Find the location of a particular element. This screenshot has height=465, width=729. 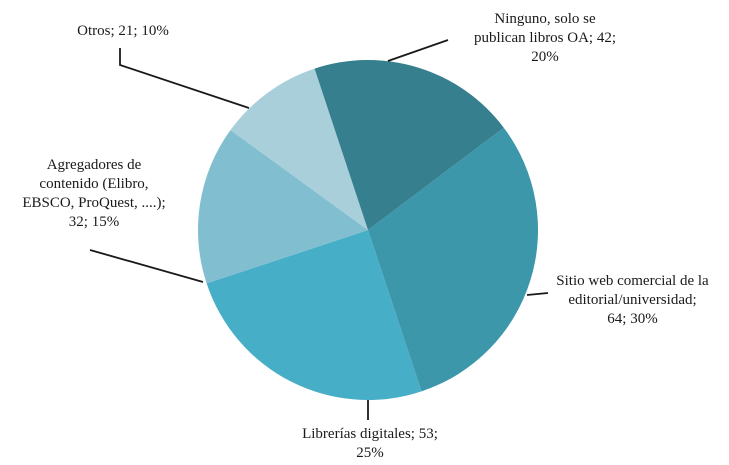

slice-label-otros: Otros; 21; 10% is located at coordinates (123, 31).